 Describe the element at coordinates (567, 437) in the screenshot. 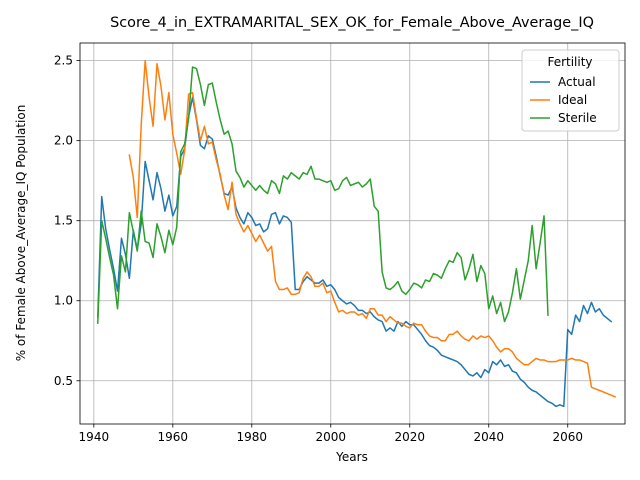

I see `x-tick-label: 2060` at that location.